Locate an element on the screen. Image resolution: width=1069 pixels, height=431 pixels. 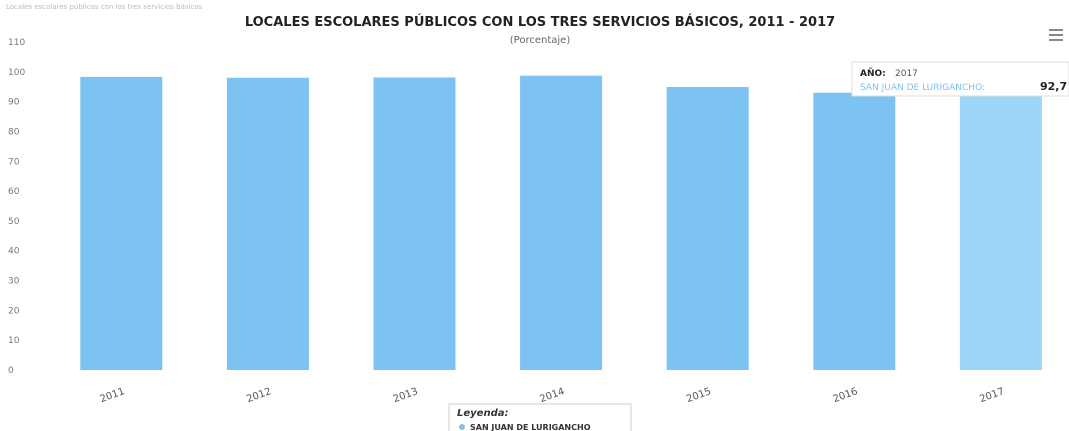
y-tick-label: 90 is located at coordinates (14, 103).